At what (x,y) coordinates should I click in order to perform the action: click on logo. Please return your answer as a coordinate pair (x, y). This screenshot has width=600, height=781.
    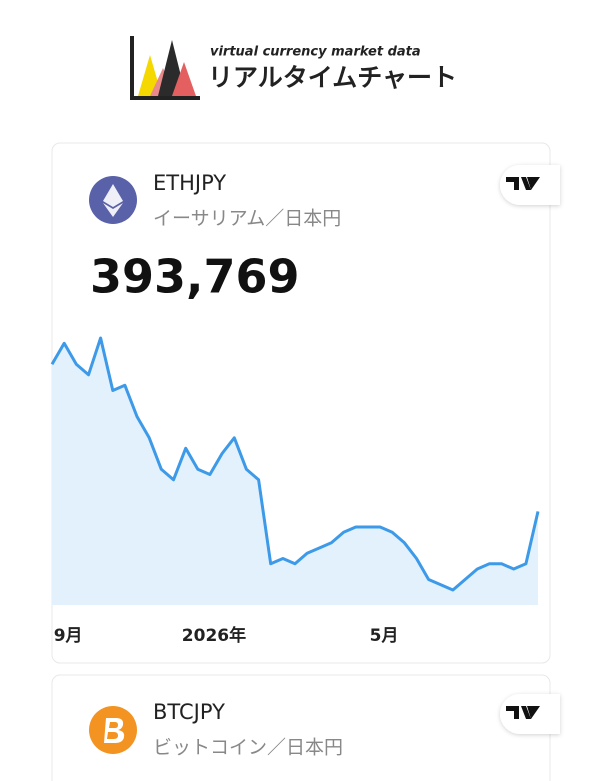
    Looking at the image, I should click on (165, 68).